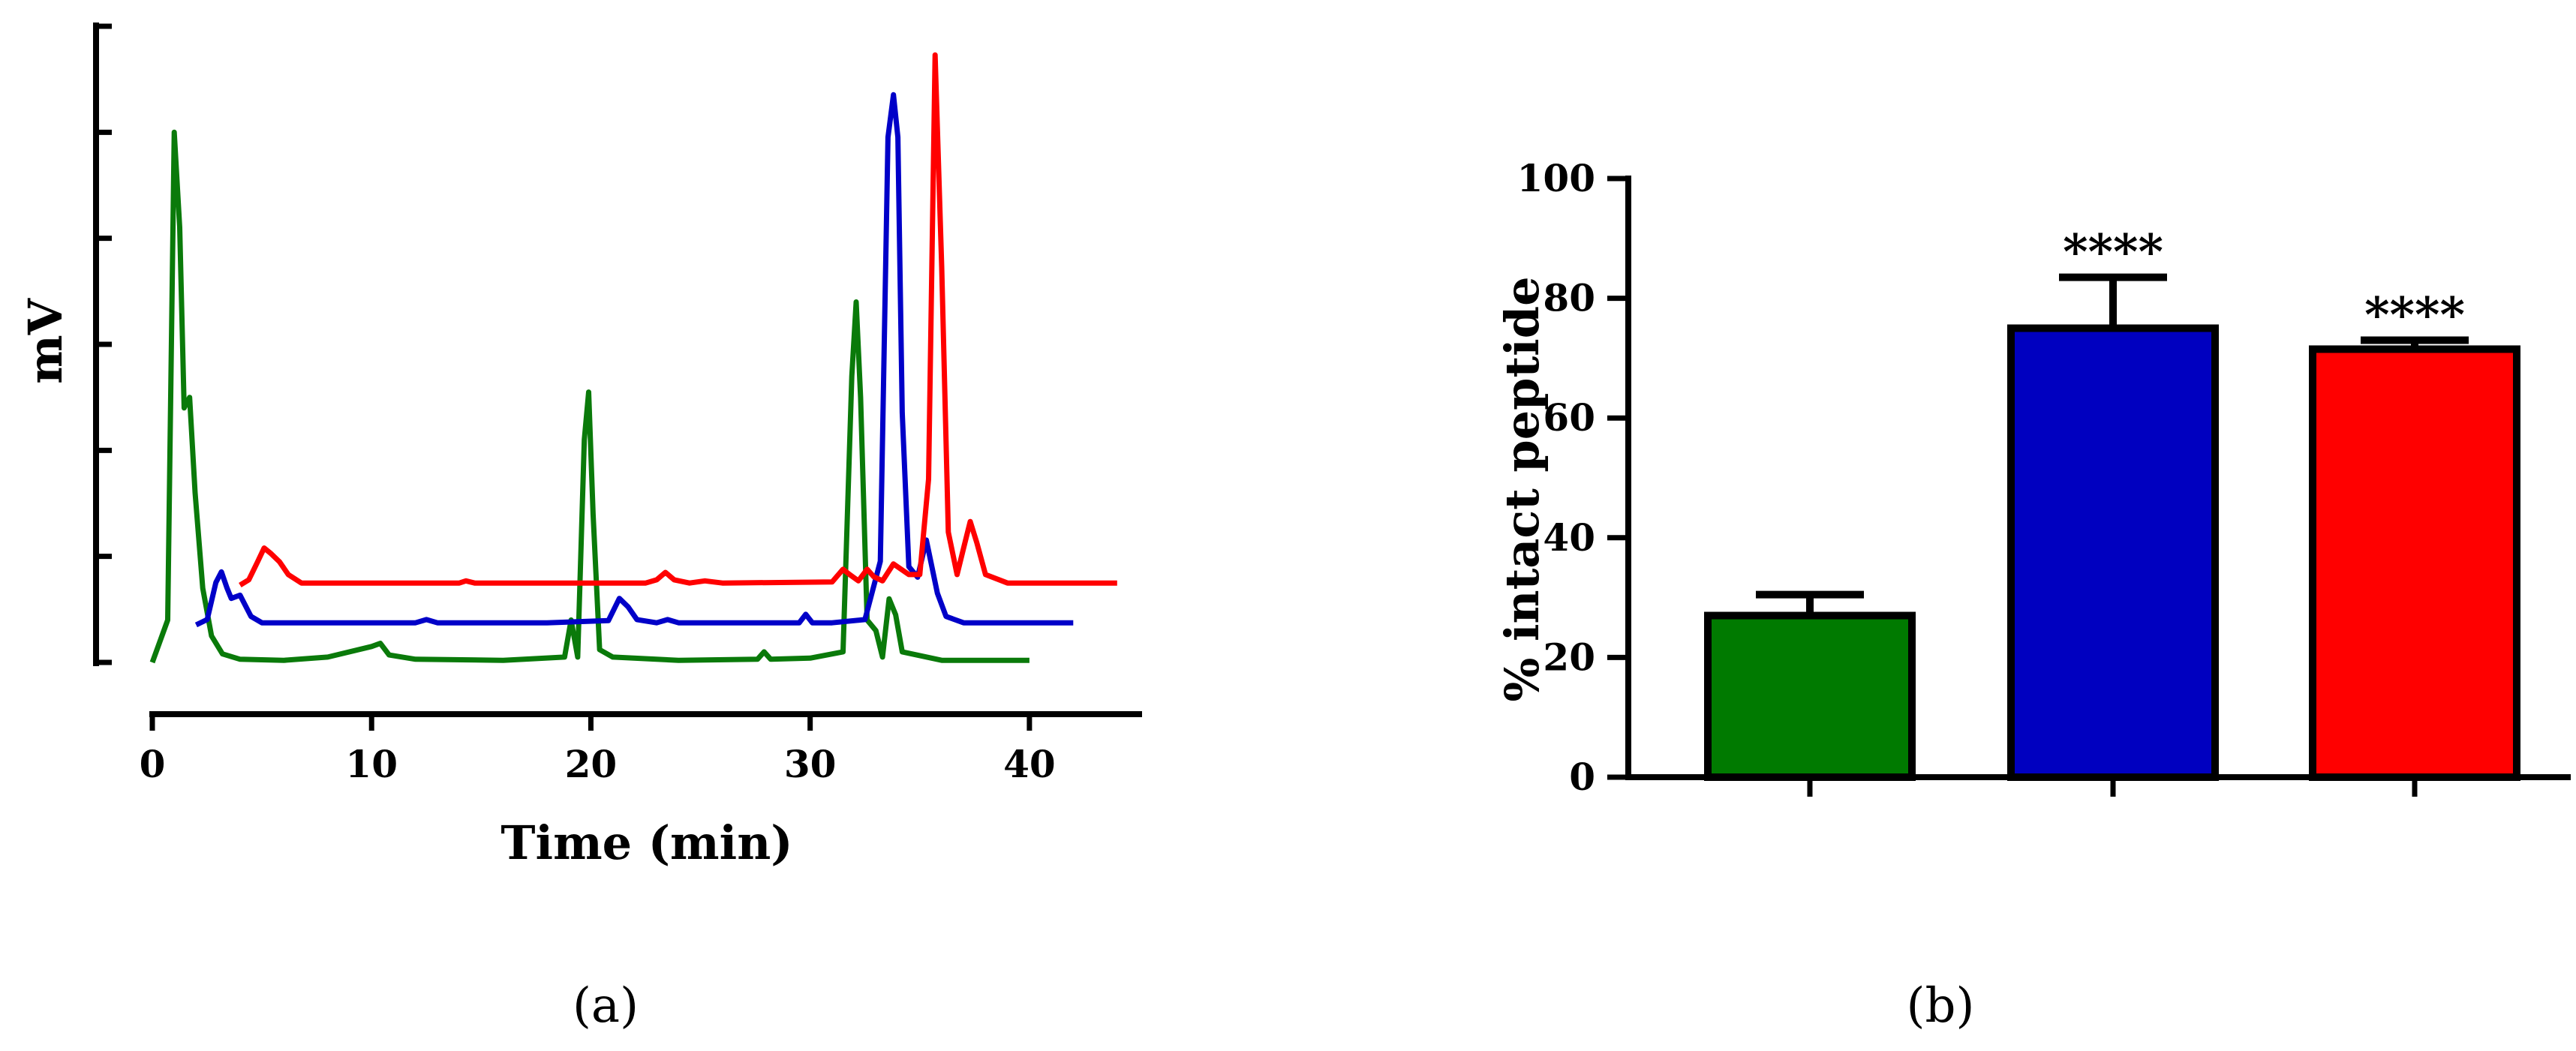 The height and width of the screenshot is (1051, 2576). Describe the element at coordinates (1569, 537) in the screenshot. I see `bar-chart-y-tick-label: 40` at that location.